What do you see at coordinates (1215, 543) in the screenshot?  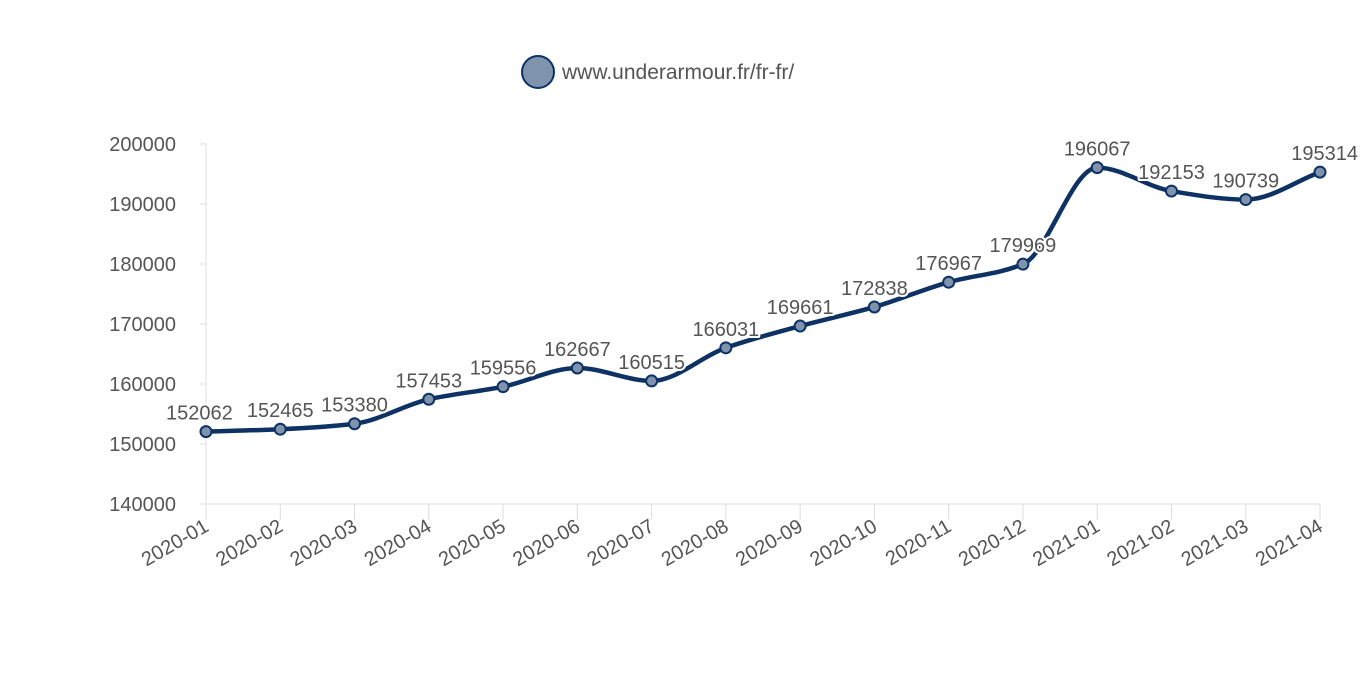 I see `x-tick-label: 2021-03` at bounding box center [1215, 543].